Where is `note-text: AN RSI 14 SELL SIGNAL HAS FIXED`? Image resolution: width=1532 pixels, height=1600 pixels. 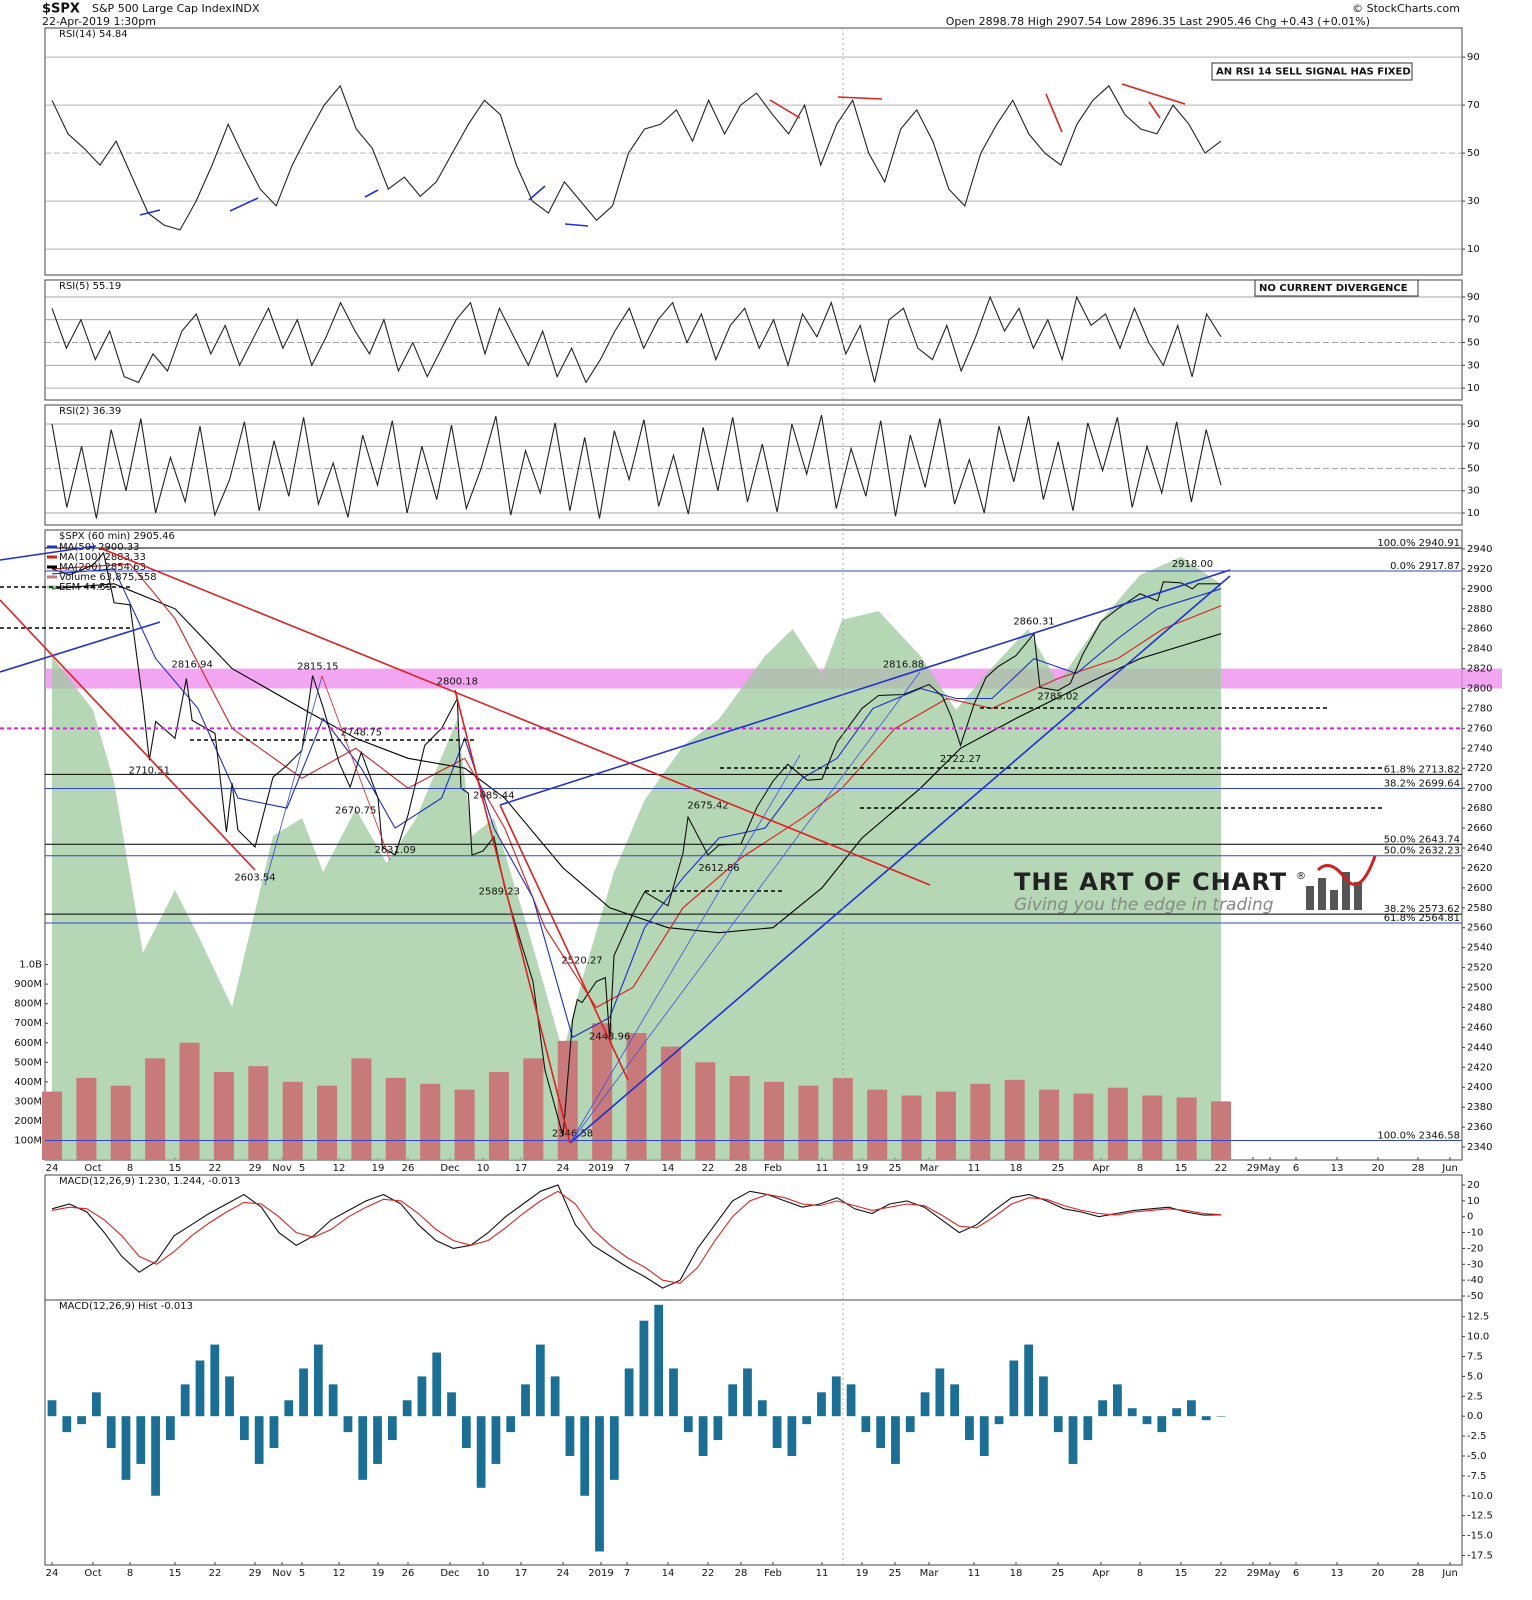 note-text: AN RSI 14 SELL SIGNAL HAS FIXED is located at coordinates (1313, 72).